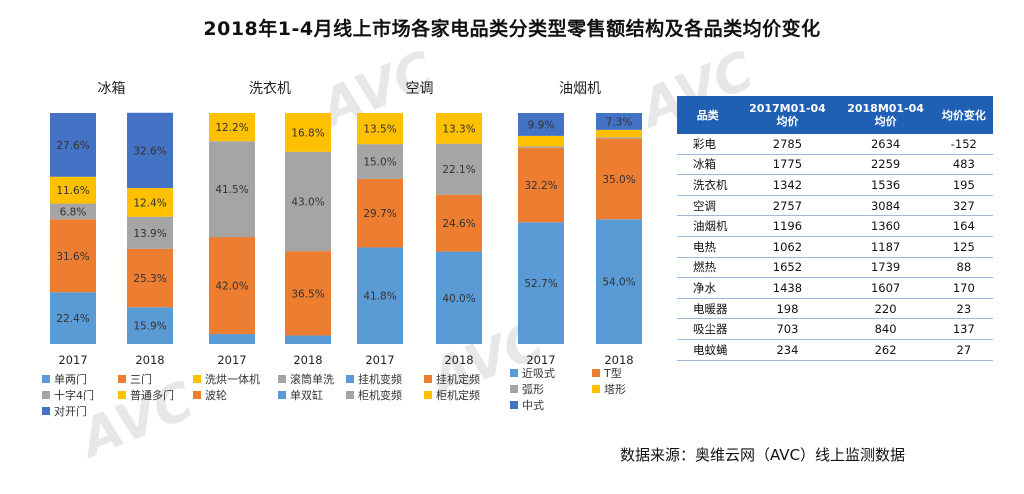  I want to click on table-cell: -152, so click(963, 144).